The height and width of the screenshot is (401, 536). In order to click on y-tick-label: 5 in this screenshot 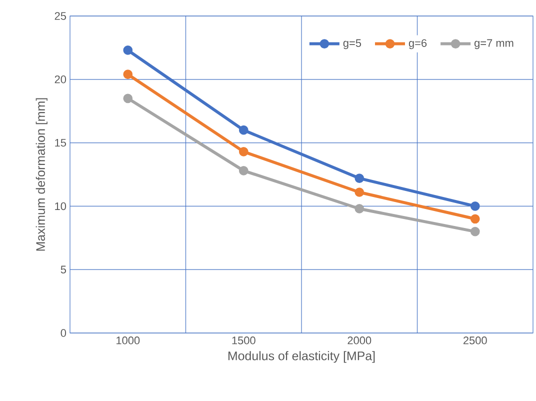, I will do `click(63, 270)`.